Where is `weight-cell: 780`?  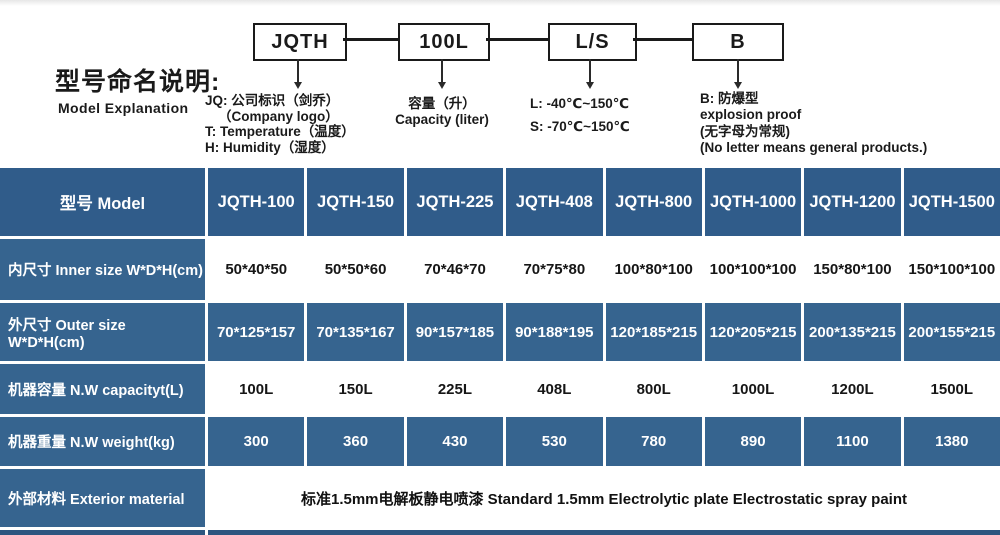 weight-cell: 780 is located at coordinates (653, 441).